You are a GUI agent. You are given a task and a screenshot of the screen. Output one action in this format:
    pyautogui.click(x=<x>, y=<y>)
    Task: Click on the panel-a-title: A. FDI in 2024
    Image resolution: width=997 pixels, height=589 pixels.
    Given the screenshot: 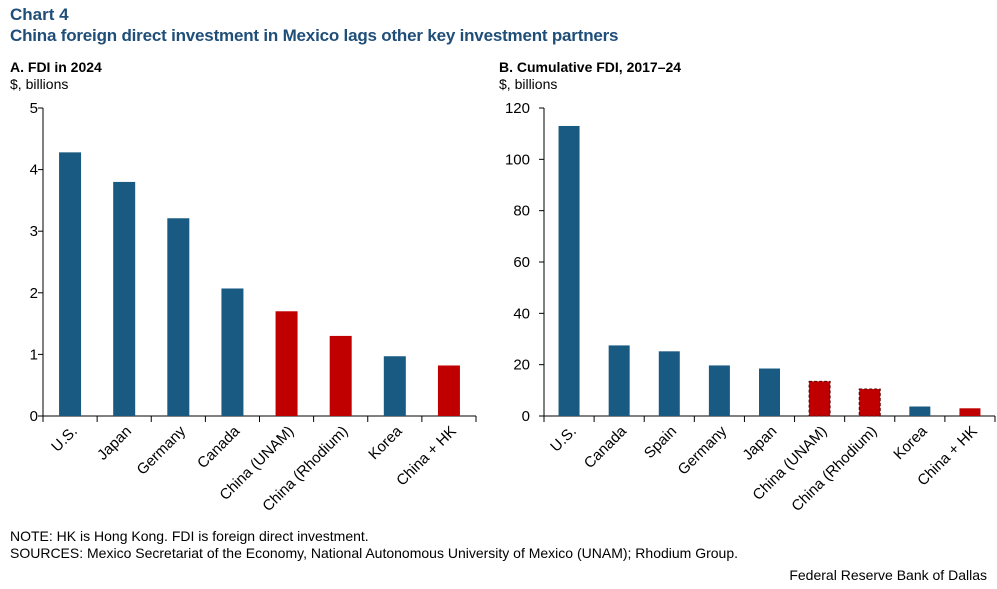 What is the action you would take?
    pyautogui.click(x=56, y=67)
    